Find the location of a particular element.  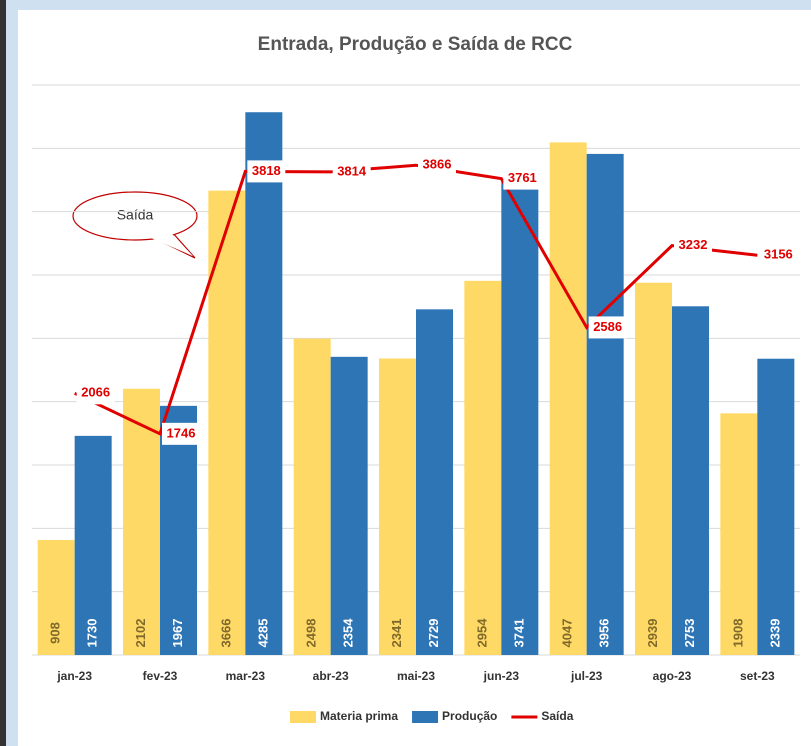

line-label: 3761 is located at coordinates (522, 178).